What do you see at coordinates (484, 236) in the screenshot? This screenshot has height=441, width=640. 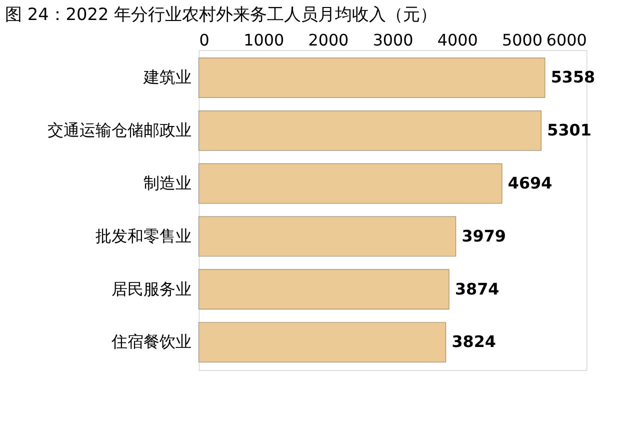 I see `data-label: 3979` at bounding box center [484, 236].